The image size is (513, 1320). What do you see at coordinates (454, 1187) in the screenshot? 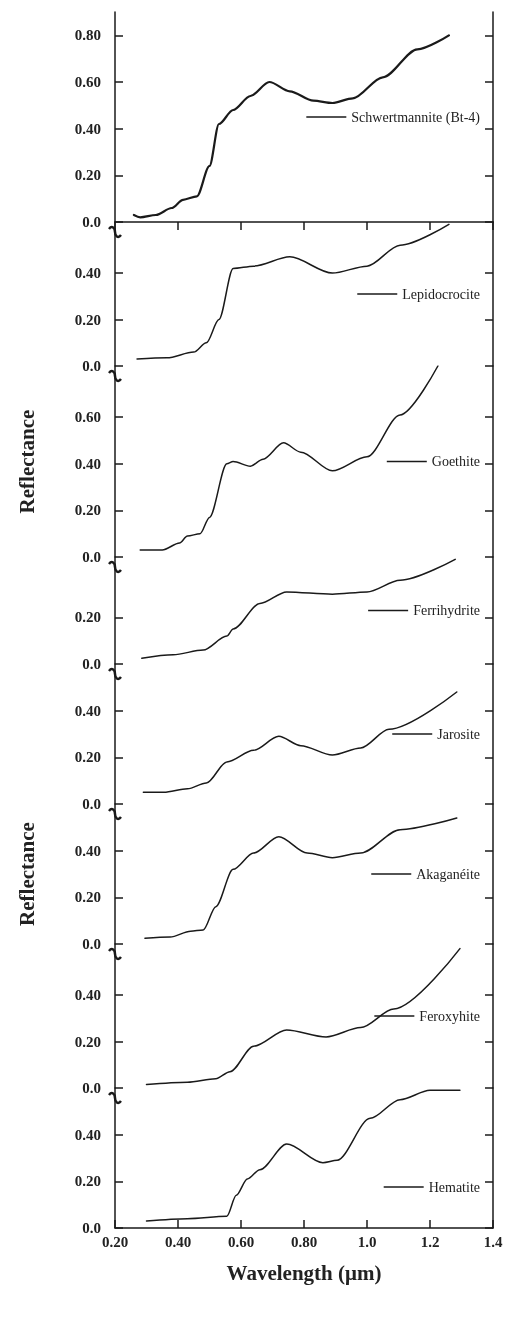
I see `legend-label: Hematite` at bounding box center [454, 1187].